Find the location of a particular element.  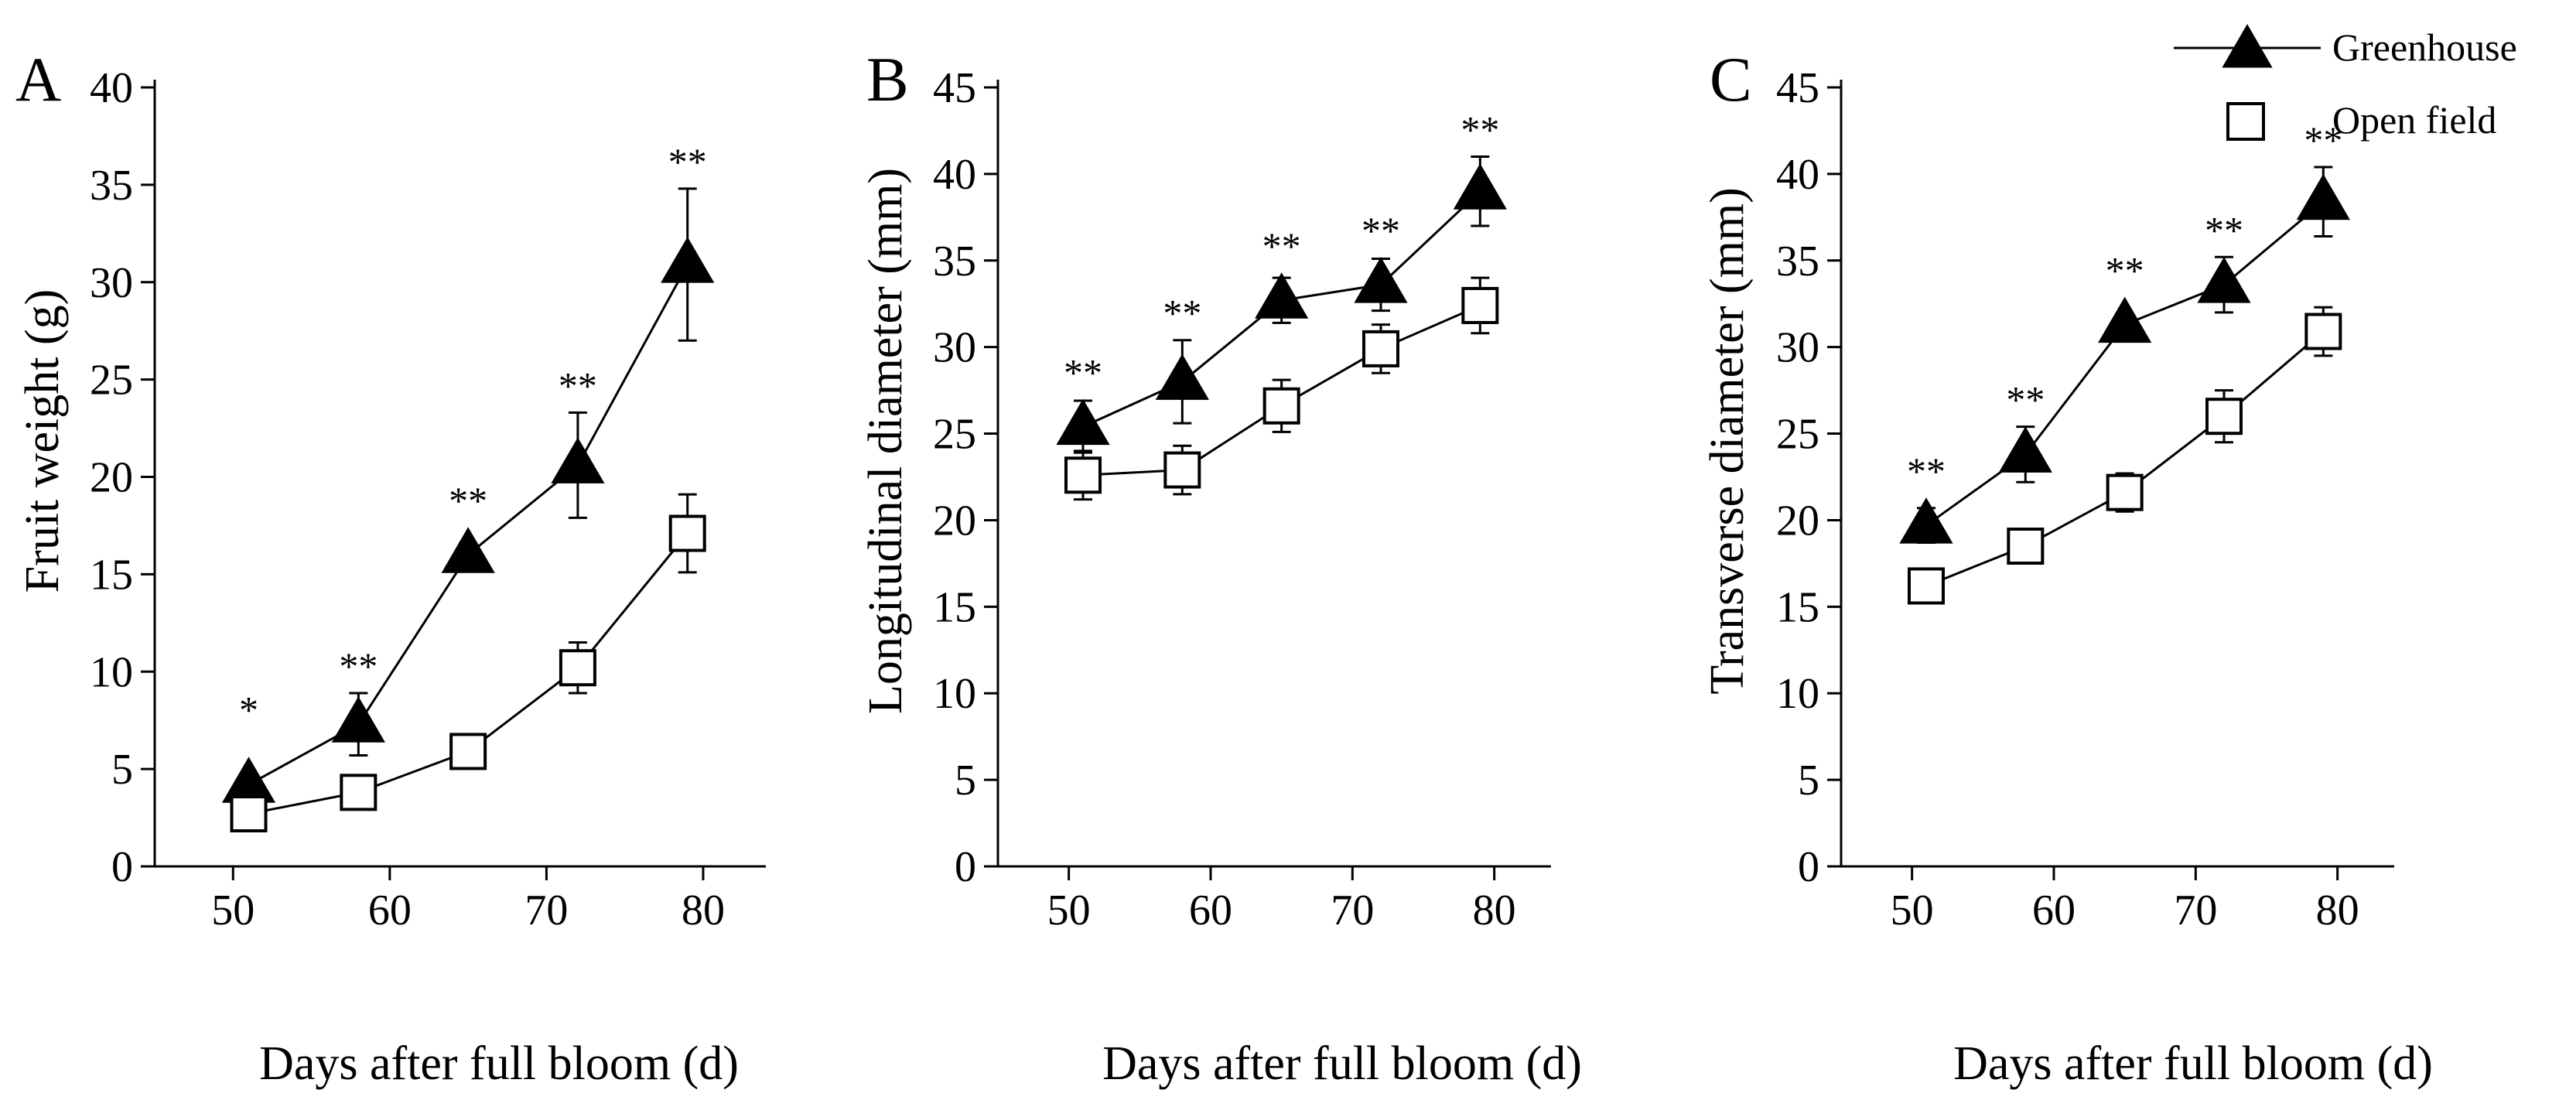

panel-a-x-axis-title: Days after full bloom (d) is located at coordinates (499, 1063).